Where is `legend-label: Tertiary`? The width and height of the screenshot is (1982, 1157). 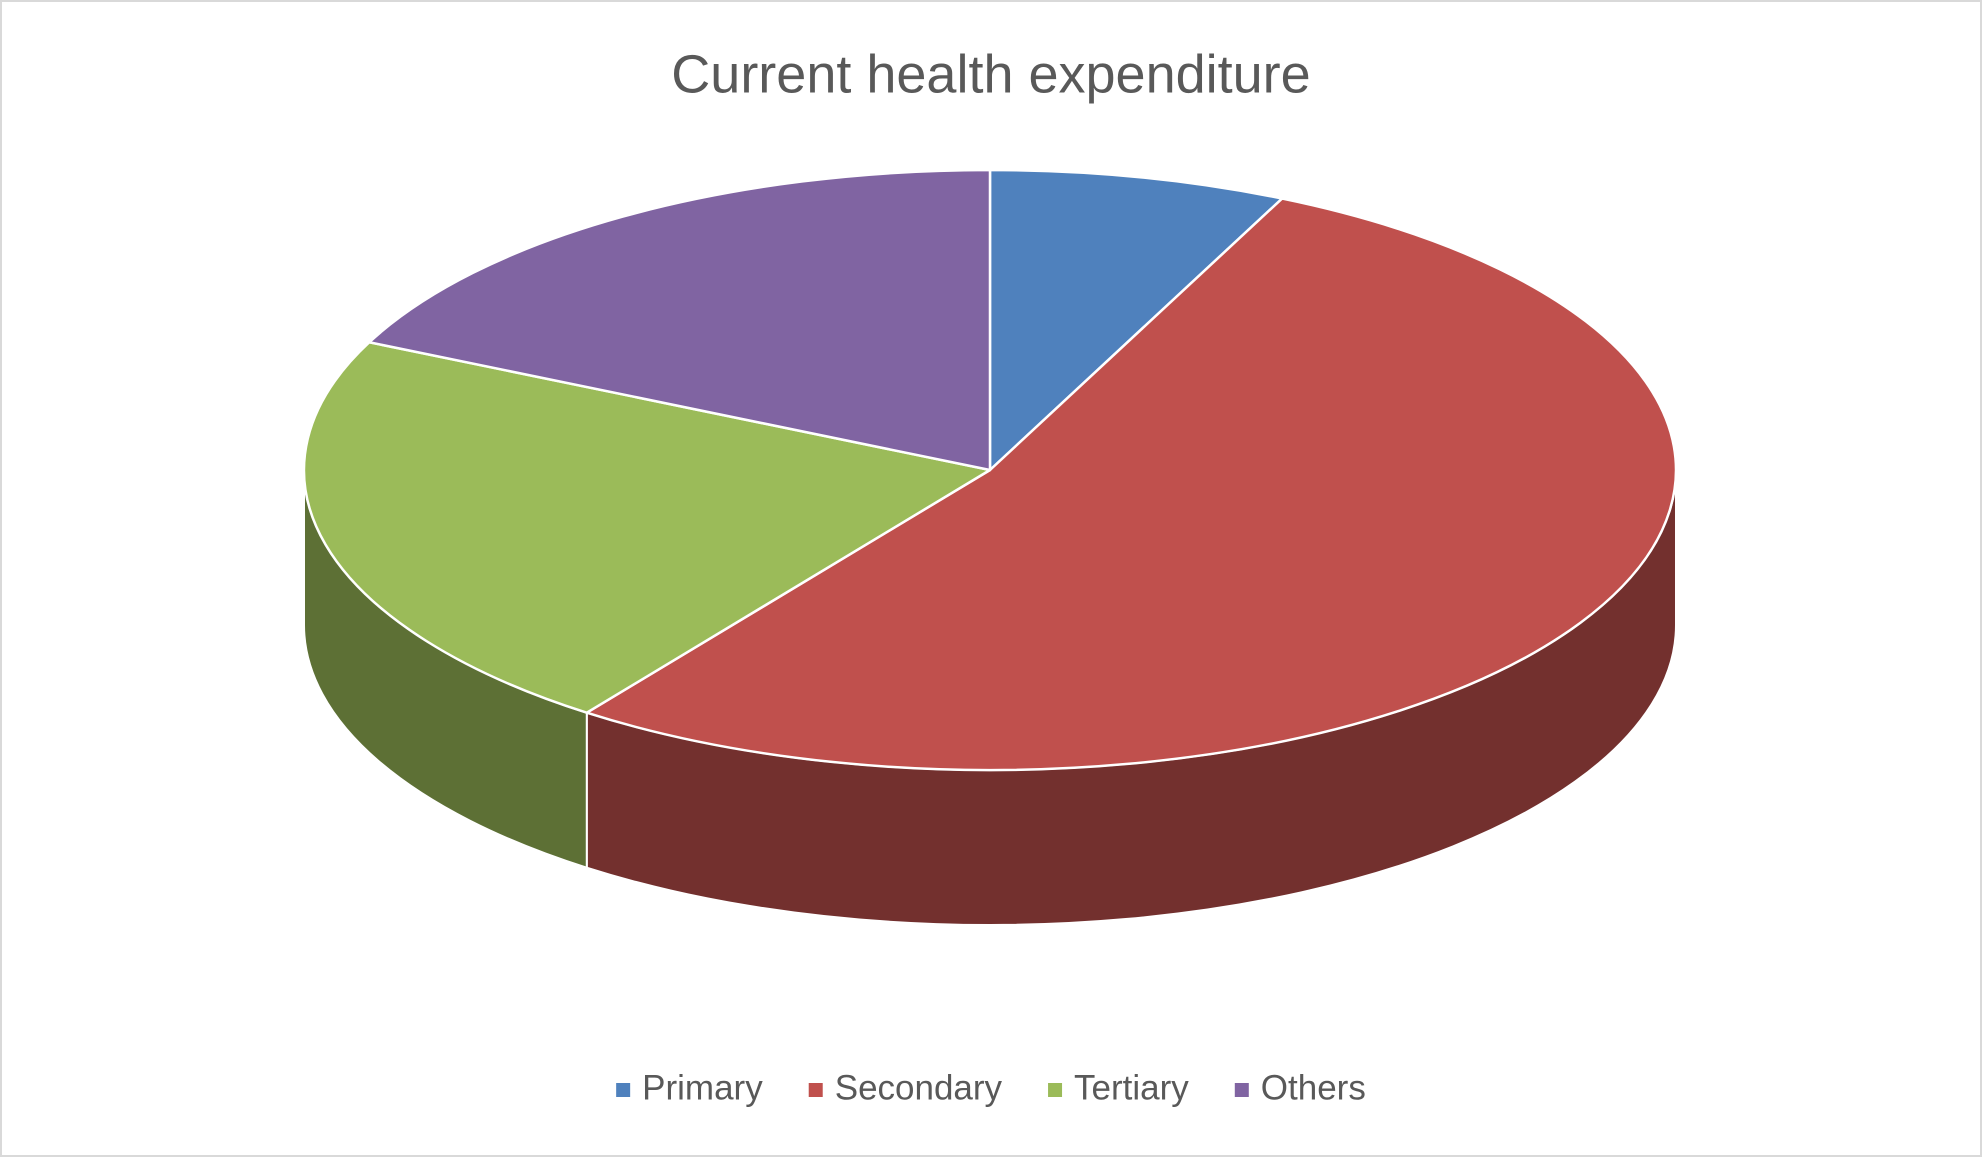
legend-label: Tertiary is located at coordinates (1131, 1087).